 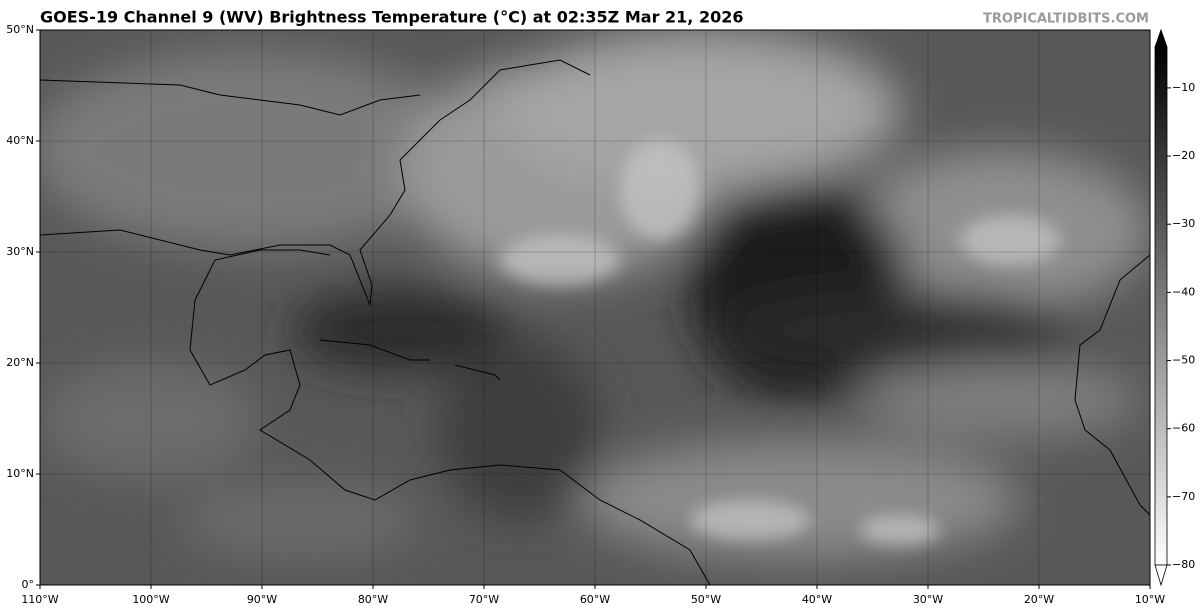 I want to click on x-tick-label: 80°W, so click(x=373, y=599).